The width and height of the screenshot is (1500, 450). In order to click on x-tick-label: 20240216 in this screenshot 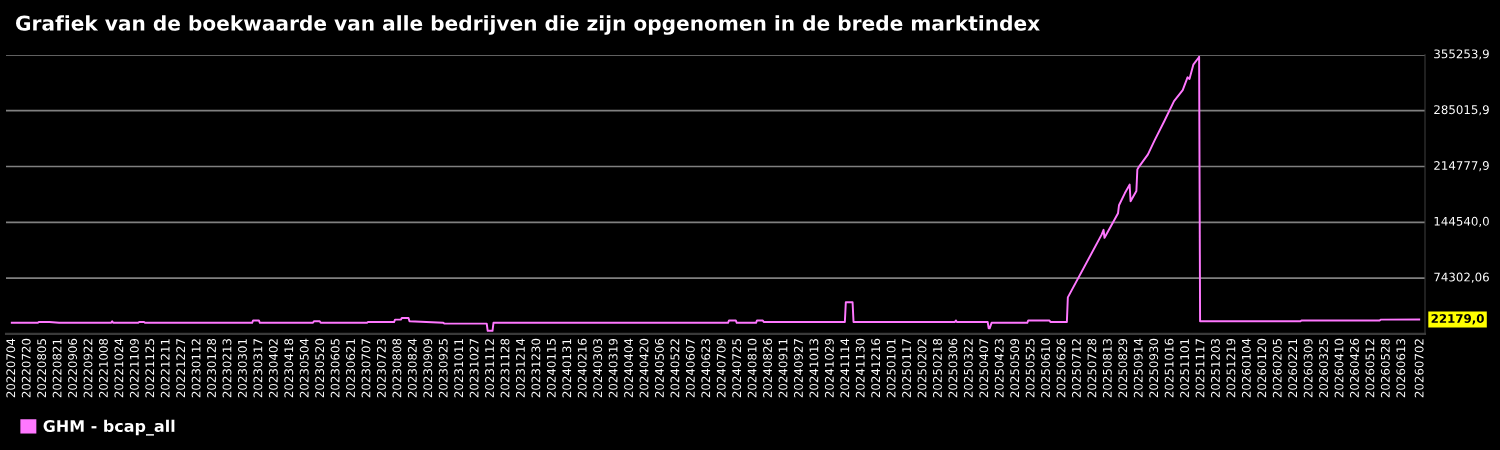, I will do `click(582, 368)`.